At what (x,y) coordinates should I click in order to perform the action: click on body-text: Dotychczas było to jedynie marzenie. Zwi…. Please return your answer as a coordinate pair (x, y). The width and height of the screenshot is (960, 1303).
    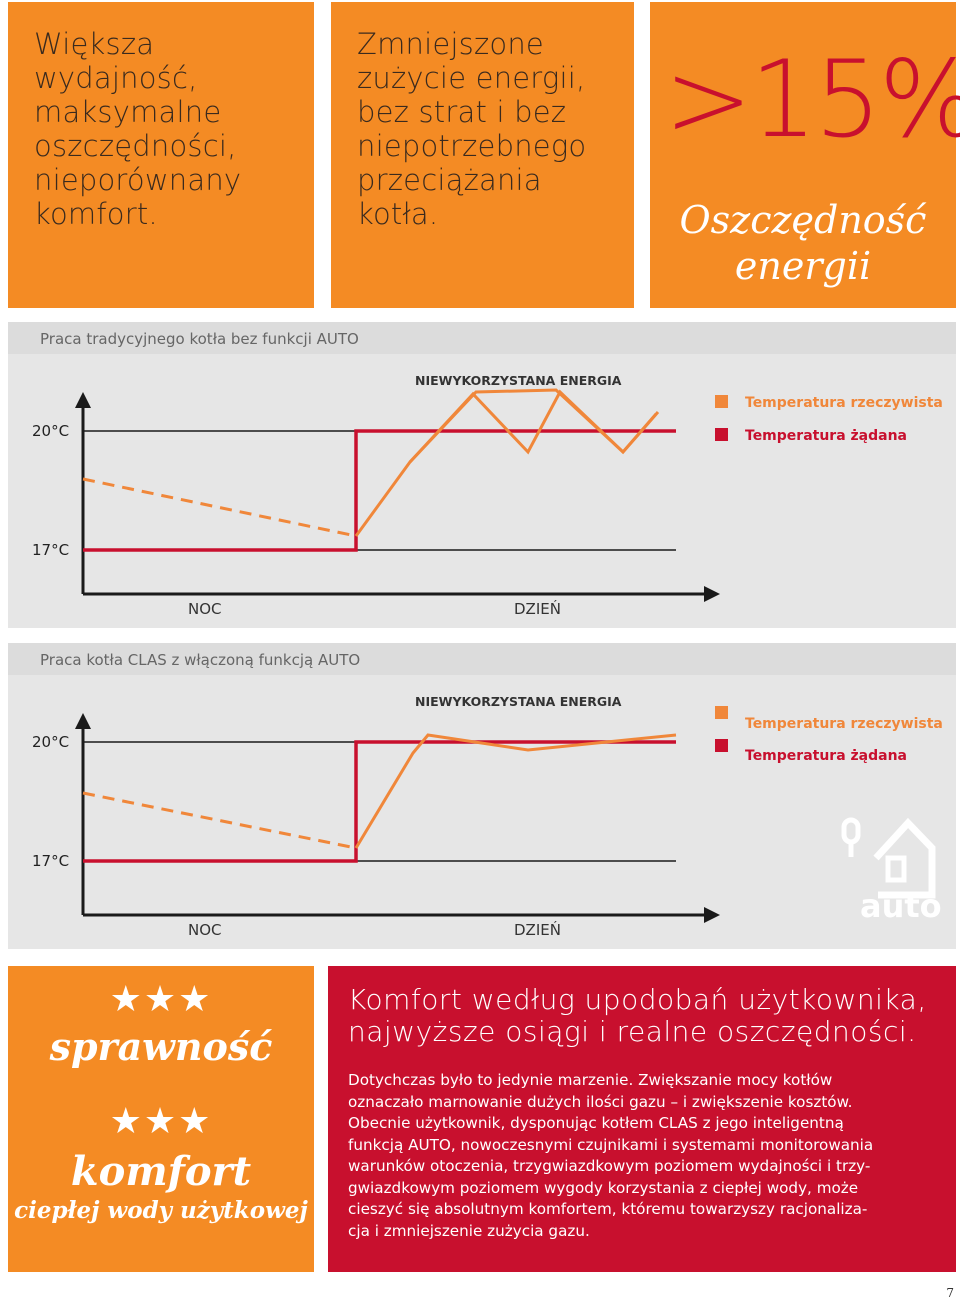
    Looking at the image, I should click on (644, 1156).